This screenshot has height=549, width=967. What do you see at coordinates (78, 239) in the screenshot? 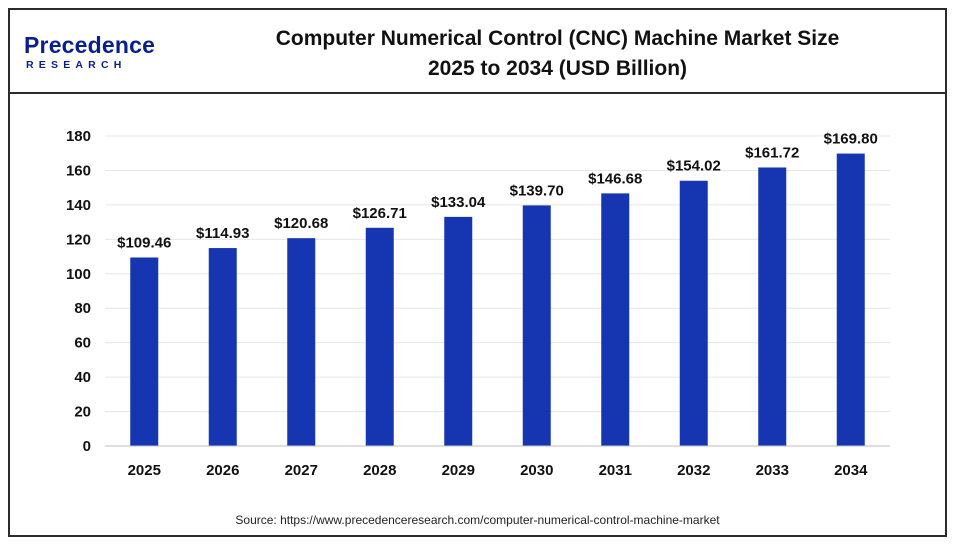
I see `y-tick-label: 120` at bounding box center [78, 239].